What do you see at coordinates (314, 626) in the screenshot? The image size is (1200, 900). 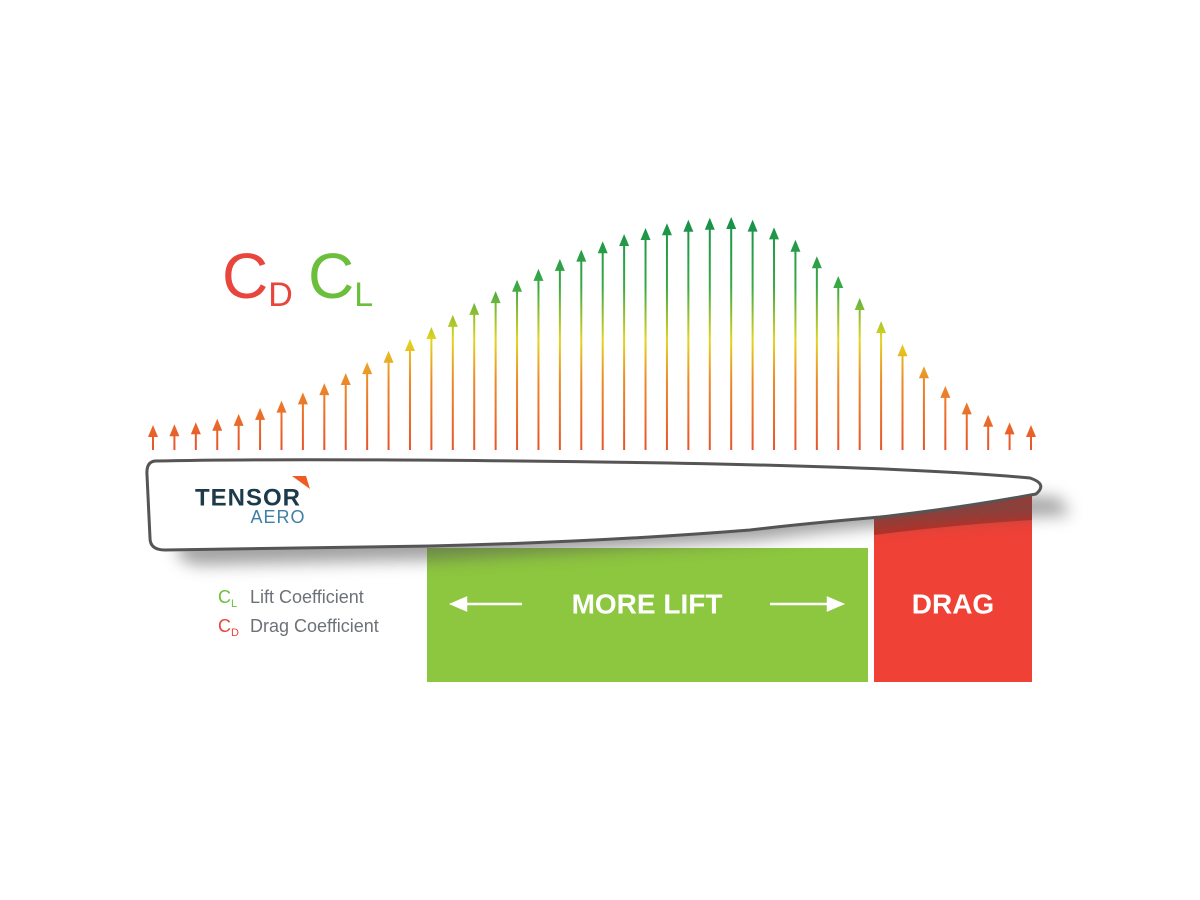 I see `legend-cd-label: Drag Coefficient` at bounding box center [314, 626].